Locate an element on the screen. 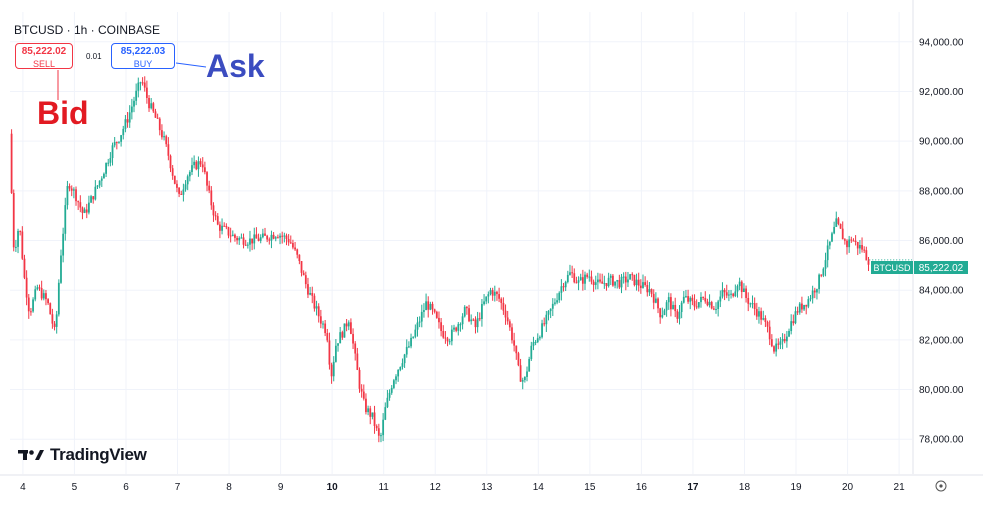  tag-symbol-bg is located at coordinates (892, 267).